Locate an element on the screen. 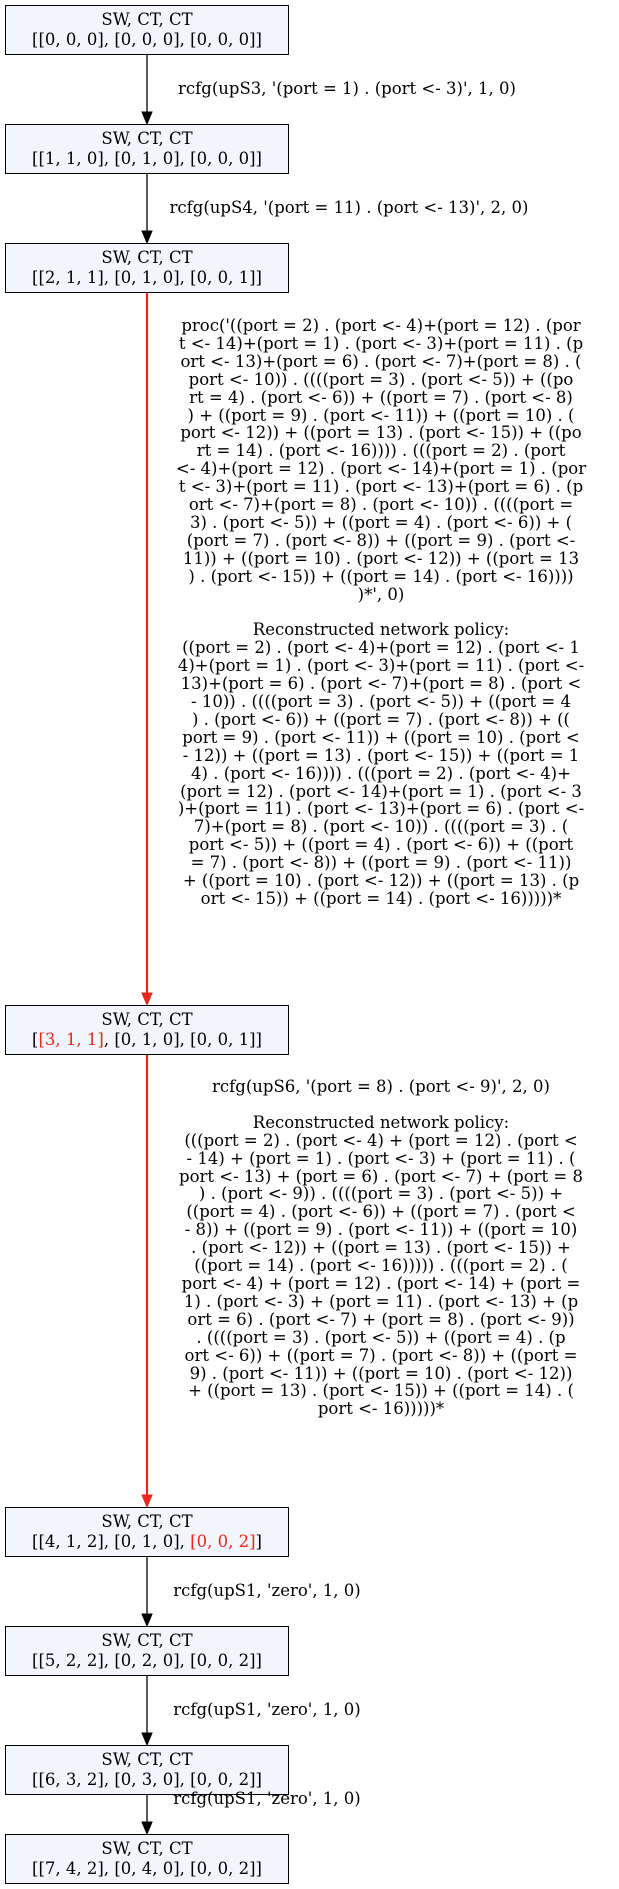  state-node-counters: [[0, 0, 0], [0, 0, 0], [0, 0, 0]] is located at coordinates (147, 40).